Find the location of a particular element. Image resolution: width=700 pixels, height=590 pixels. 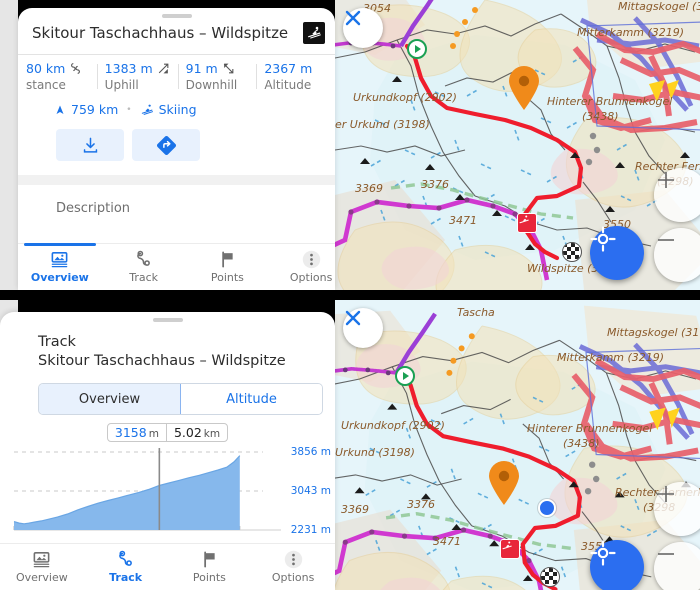

distance-away-value: 759 km is located at coordinates (95, 109).